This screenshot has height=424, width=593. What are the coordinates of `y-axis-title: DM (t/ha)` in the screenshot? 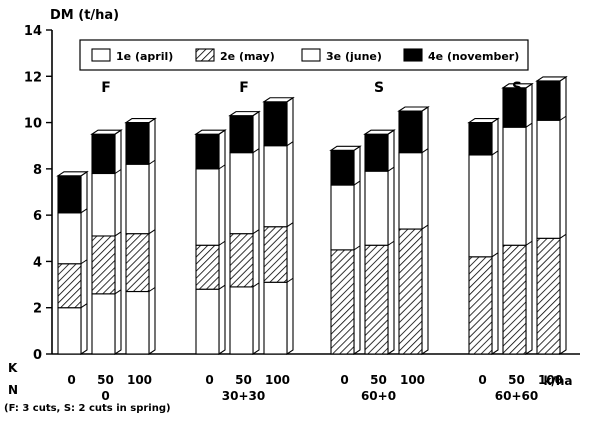 It's located at (84, 15).